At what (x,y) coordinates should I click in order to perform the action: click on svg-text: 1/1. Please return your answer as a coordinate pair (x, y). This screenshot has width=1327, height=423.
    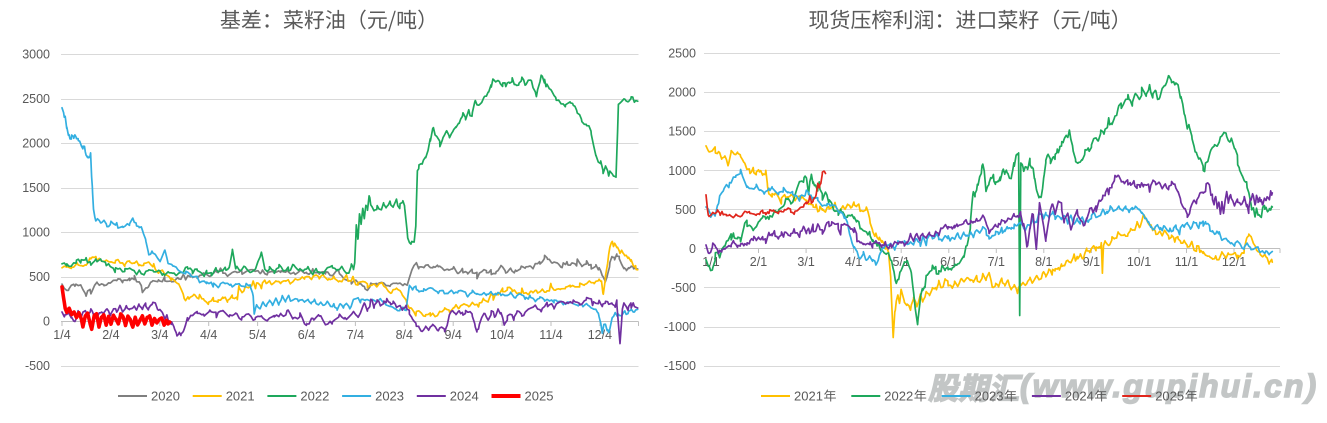
    Looking at the image, I should click on (710, 262).